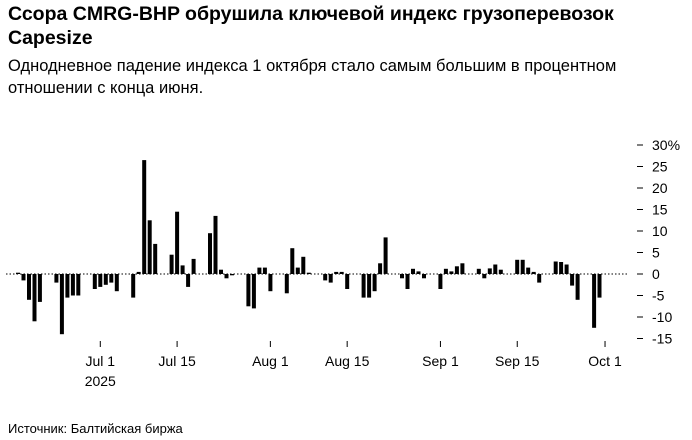 This screenshot has height=440, width=692. Describe the element at coordinates (95, 428) in the screenshot. I see `source-note: Источник: Балтийская биржа` at that location.